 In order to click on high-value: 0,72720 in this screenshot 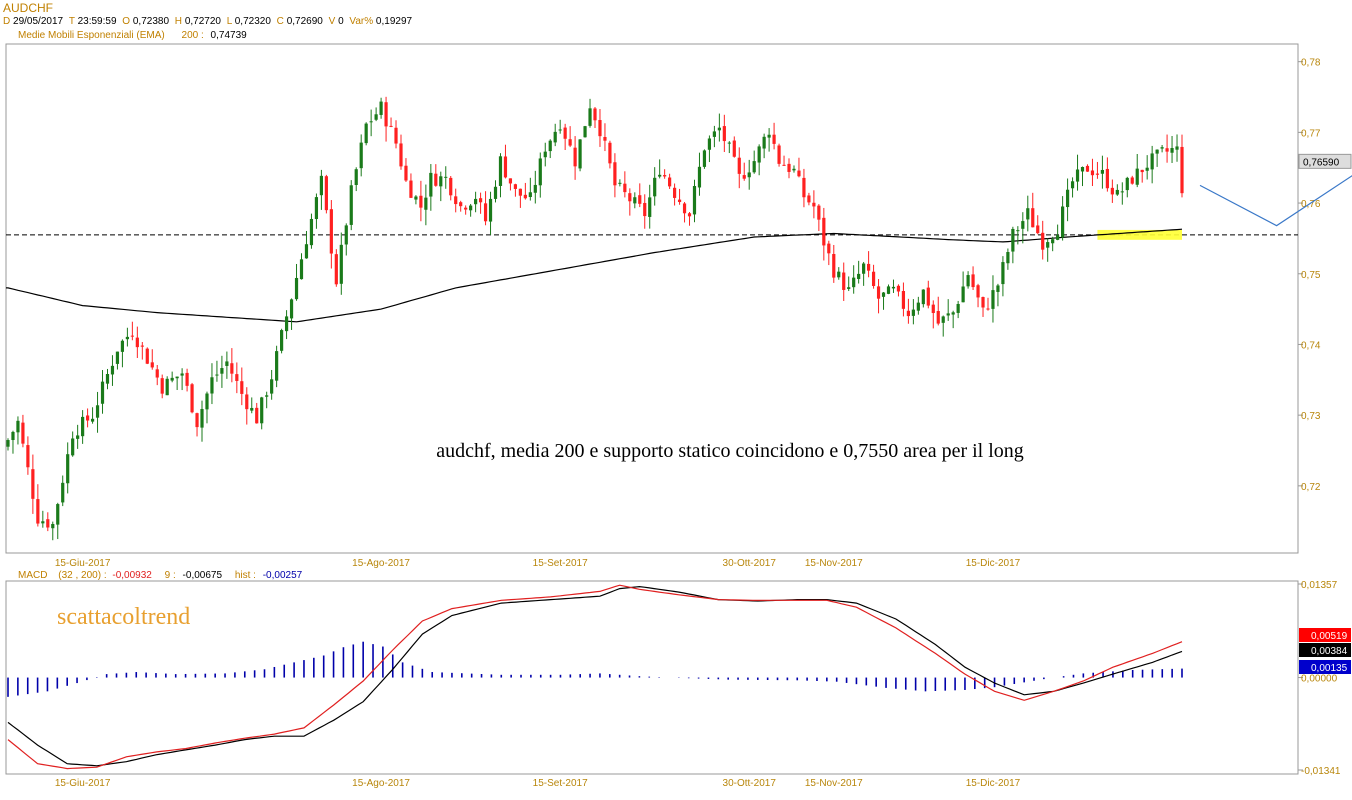, I will do `click(202, 21)`.